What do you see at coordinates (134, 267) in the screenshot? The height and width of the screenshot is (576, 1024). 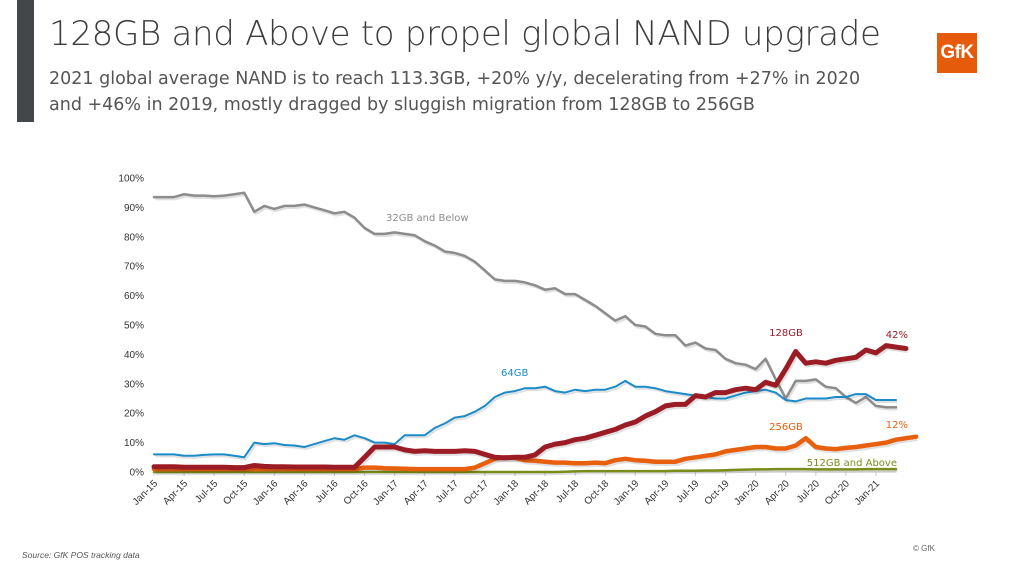 I see `y-tick-label: 70%` at bounding box center [134, 267].